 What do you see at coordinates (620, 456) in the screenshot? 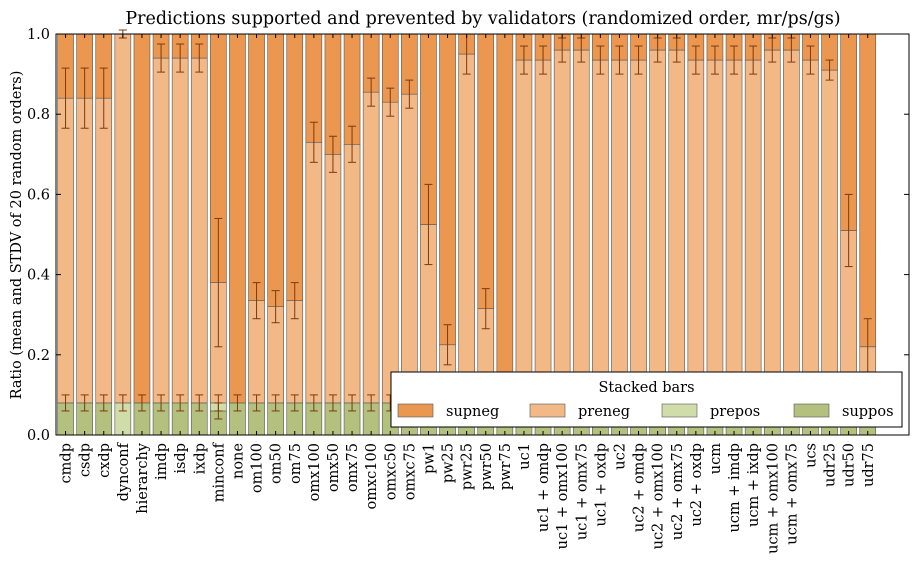
I see `x-tick-label: uc2` at bounding box center [620, 456].